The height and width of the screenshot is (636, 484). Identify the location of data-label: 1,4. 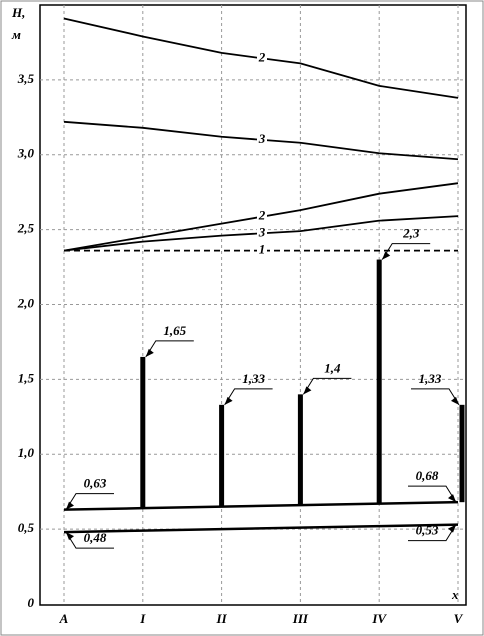
(332, 367).